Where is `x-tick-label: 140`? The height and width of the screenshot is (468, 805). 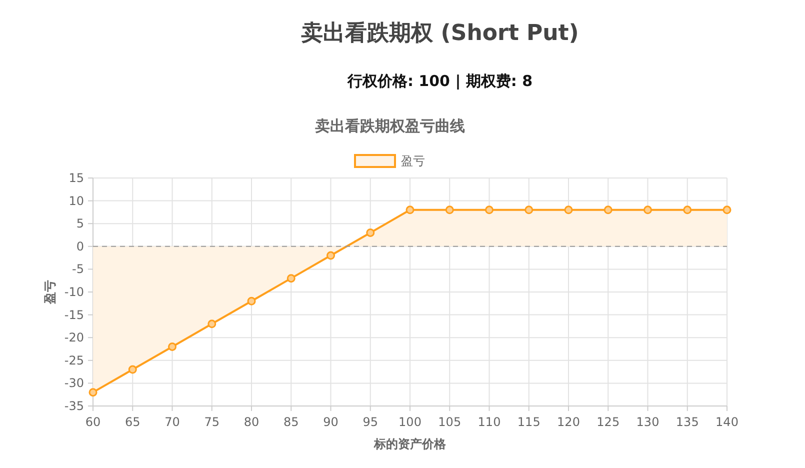
x-tick-label: 140 is located at coordinates (727, 422).